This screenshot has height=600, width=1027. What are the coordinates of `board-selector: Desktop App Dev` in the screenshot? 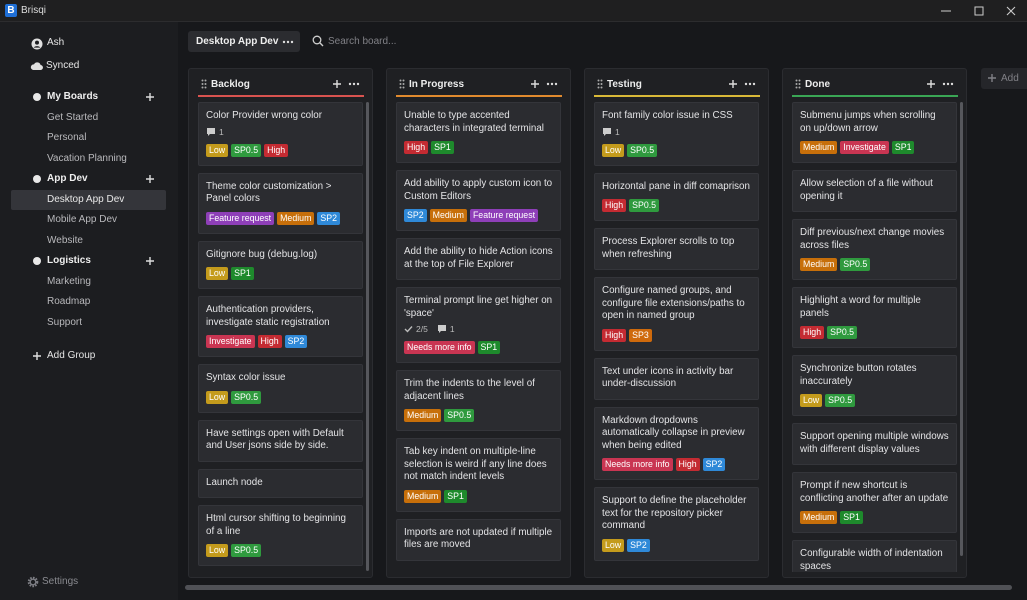 It's located at (244, 41).